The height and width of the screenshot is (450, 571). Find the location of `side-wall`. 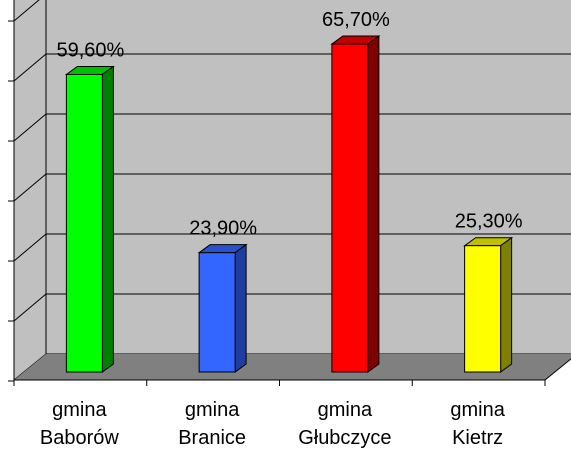

side-wall is located at coordinates (30, 191).